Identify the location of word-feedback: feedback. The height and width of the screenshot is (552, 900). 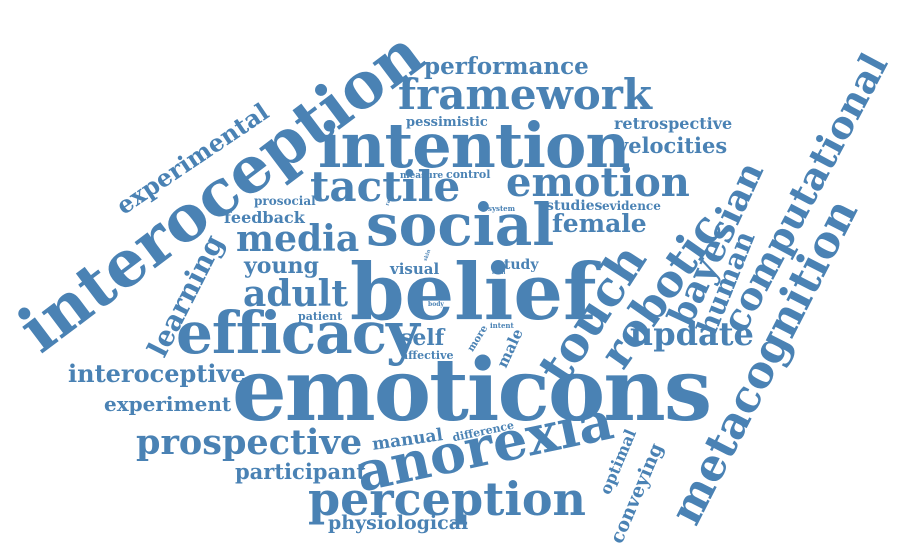
(264, 217).